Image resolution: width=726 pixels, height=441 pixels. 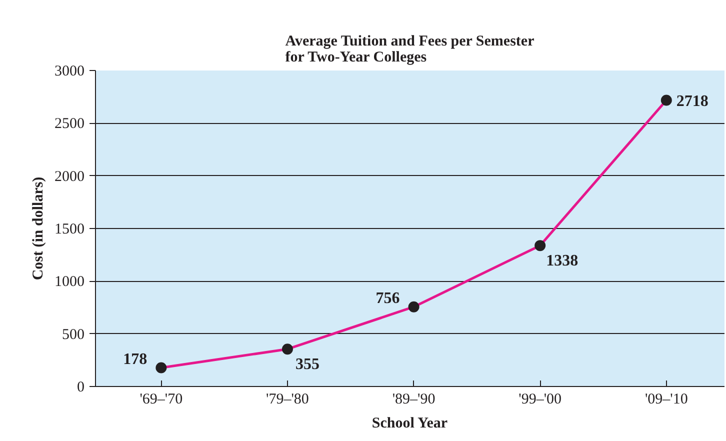 What do you see at coordinates (307, 365) in the screenshot?
I see `data-label: 355` at bounding box center [307, 365].